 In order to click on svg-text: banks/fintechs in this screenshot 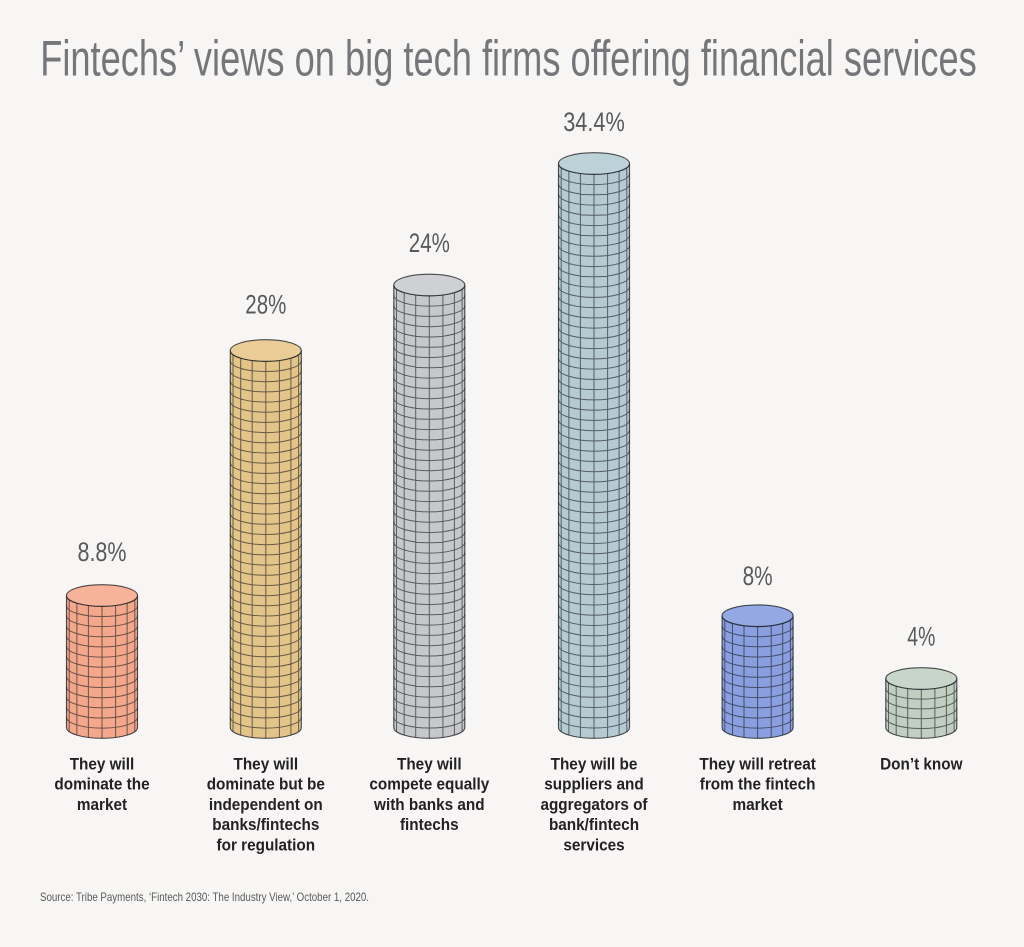, I will do `click(265, 824)`.